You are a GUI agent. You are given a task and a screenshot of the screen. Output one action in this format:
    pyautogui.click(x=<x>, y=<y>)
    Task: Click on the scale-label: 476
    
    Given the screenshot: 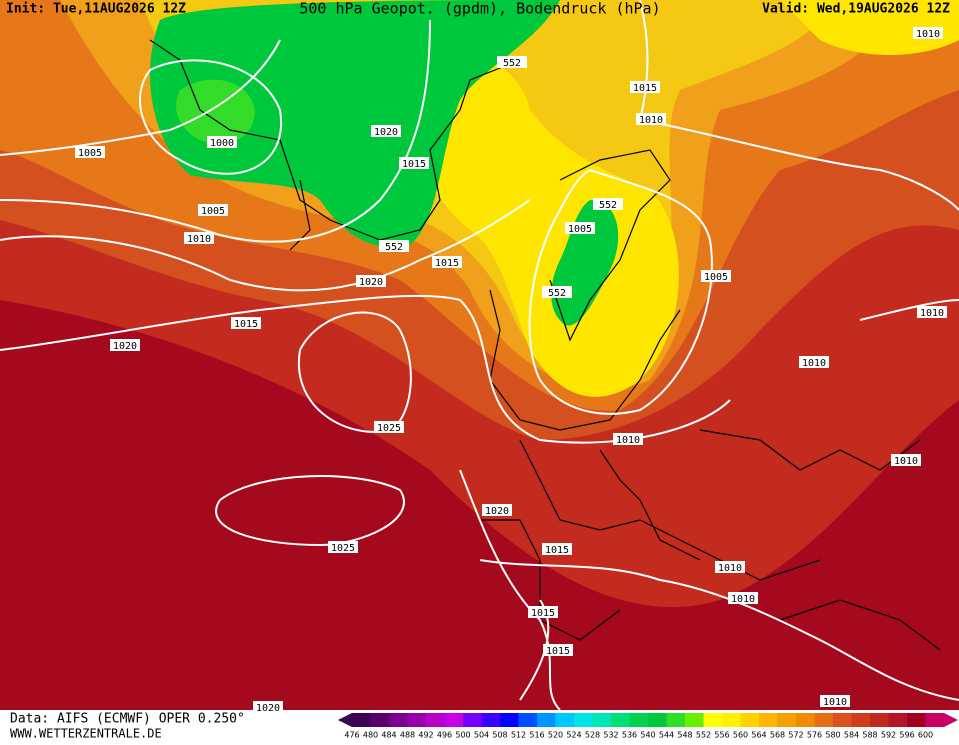 What is the action you would take?
    pyautogui.click(x=351, y=735)
    